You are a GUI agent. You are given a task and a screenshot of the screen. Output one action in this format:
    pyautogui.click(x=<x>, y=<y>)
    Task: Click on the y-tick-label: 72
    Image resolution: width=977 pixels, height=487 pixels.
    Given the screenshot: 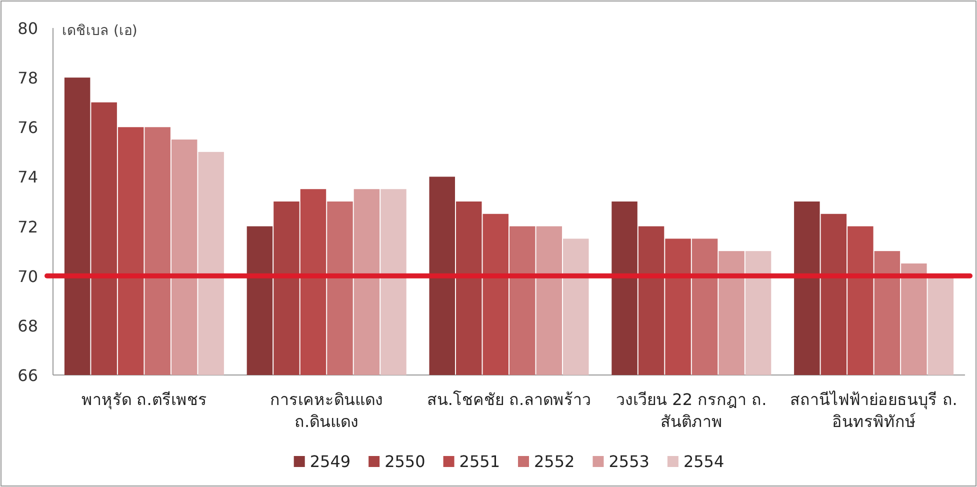 What is the action you would take?
    pyautogui.click(x=28, y=226)
    